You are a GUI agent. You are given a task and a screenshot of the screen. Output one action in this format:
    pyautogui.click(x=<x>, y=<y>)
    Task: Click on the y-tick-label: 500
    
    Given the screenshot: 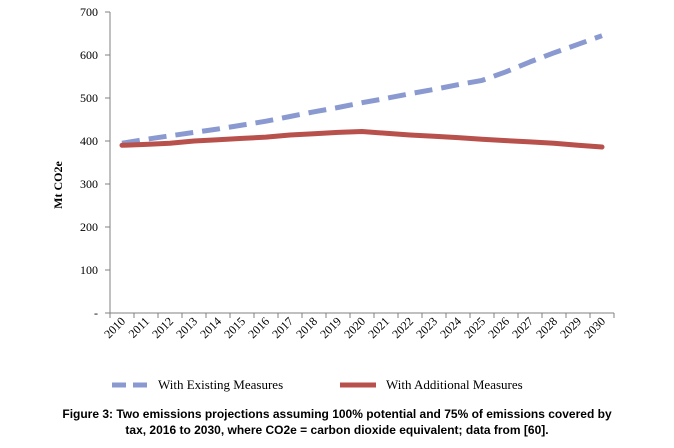 What is the action you would take?
    pyautogui.click(x=89, y=98)
    